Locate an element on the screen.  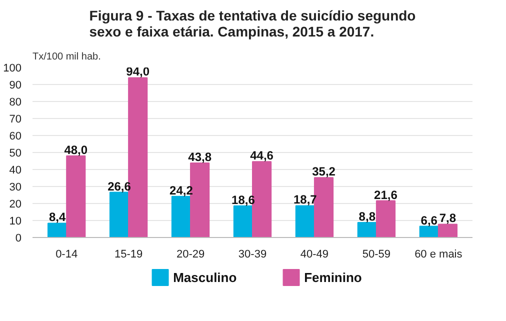
y-tick-label: 70 is located at coordinates (15, 120).